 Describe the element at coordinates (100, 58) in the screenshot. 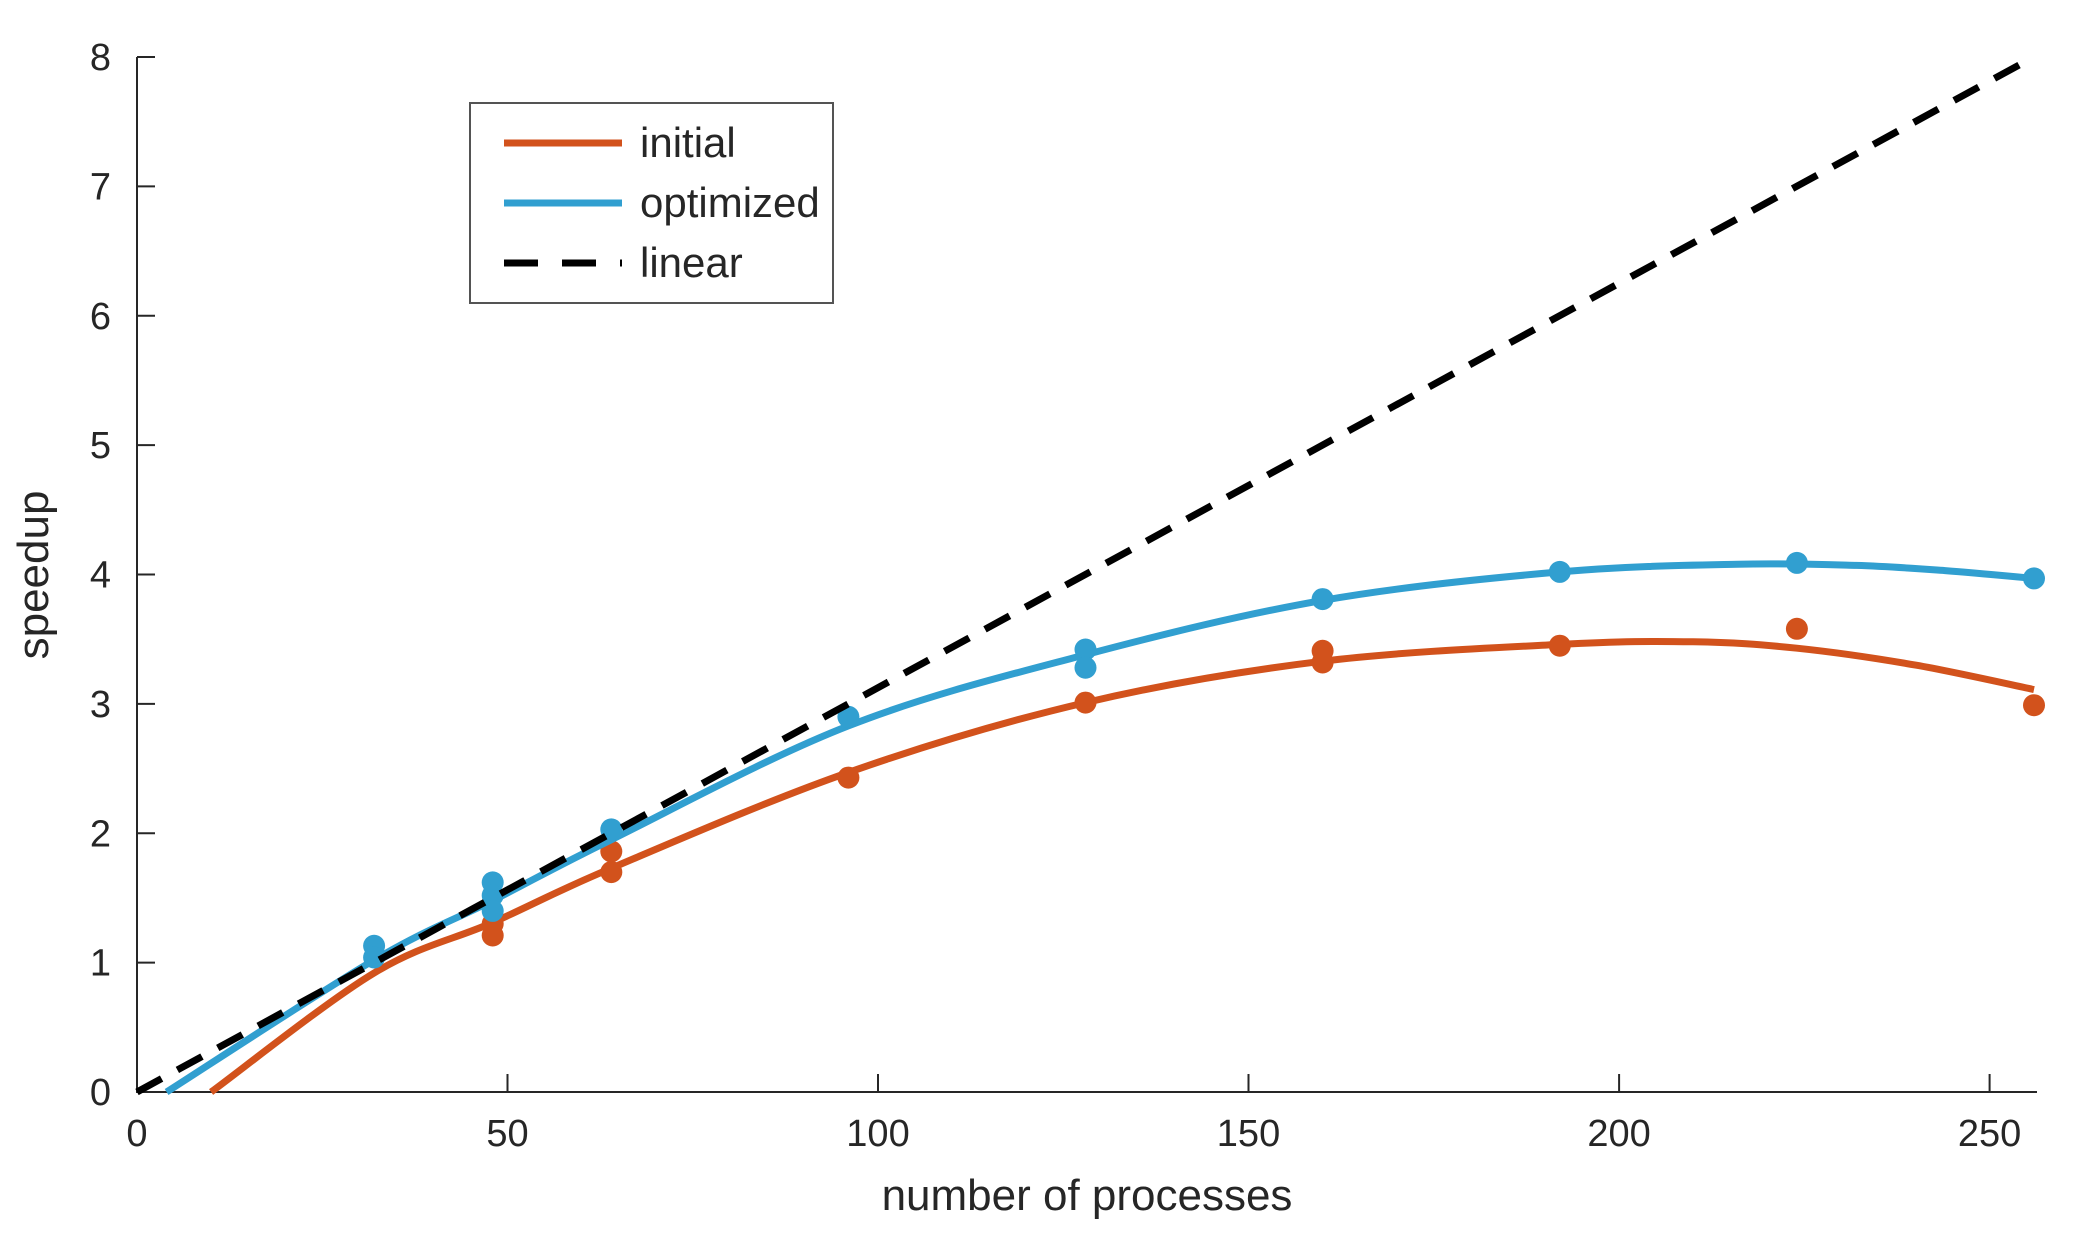

I see `y-tick-label: 8` at that location.